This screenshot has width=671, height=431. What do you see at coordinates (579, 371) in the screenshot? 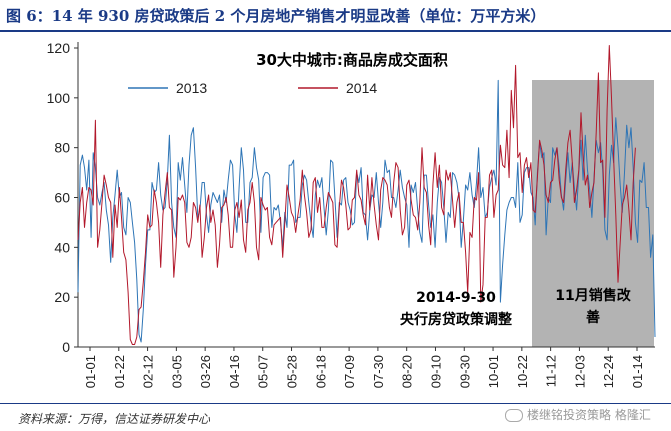
I see `x-tick-label: 12-03` at bounding box center [579, 371].